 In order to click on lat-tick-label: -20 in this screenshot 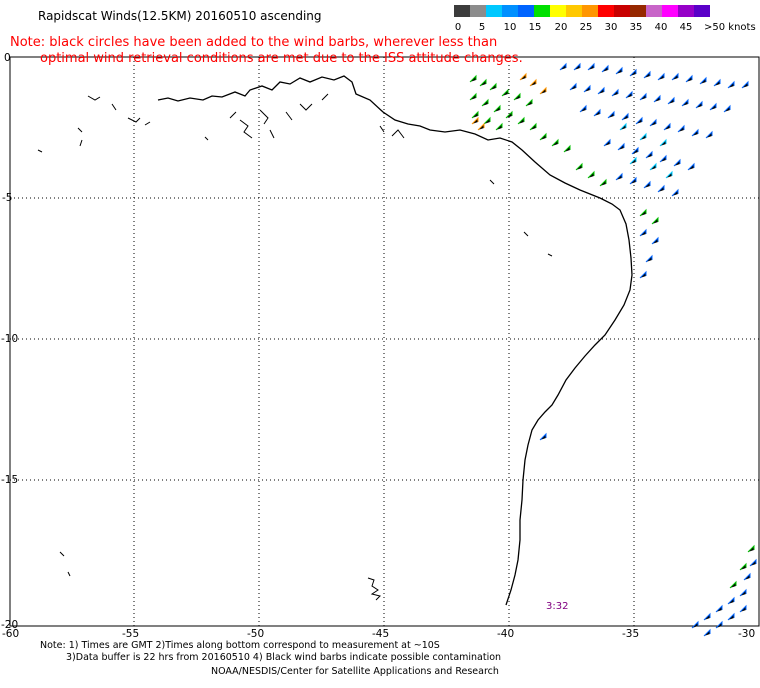, I will do `click(10, 625)`.